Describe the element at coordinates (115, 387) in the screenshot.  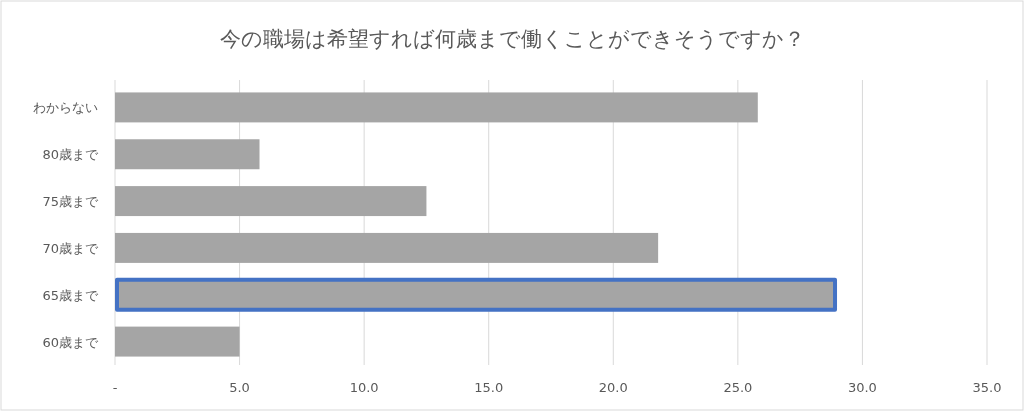
I see `x-tick-label: -` at that location.